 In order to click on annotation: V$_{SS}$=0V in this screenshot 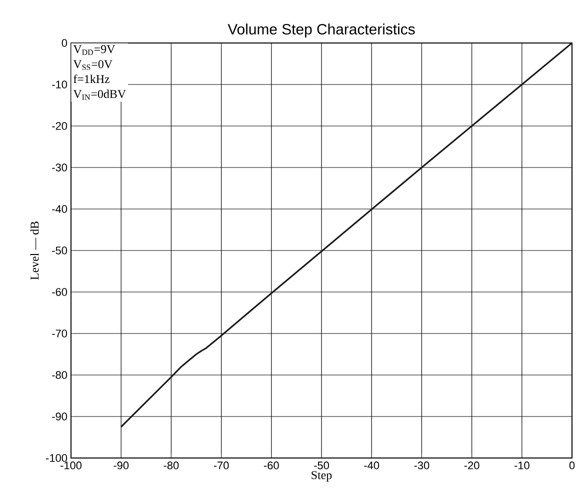, I will do `click(92, 65)`.